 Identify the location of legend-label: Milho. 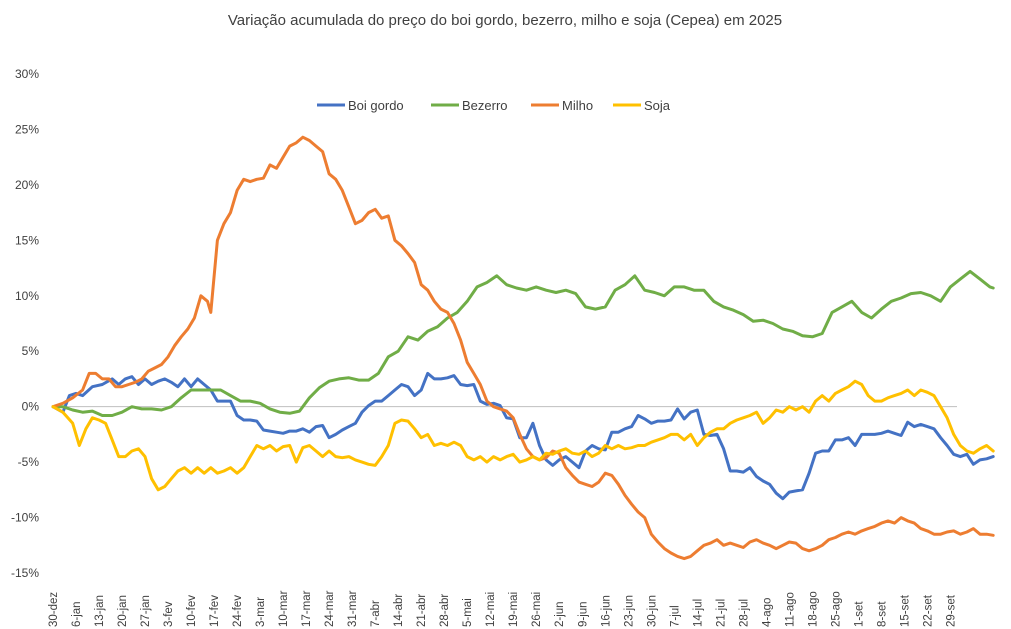
(577, 105).